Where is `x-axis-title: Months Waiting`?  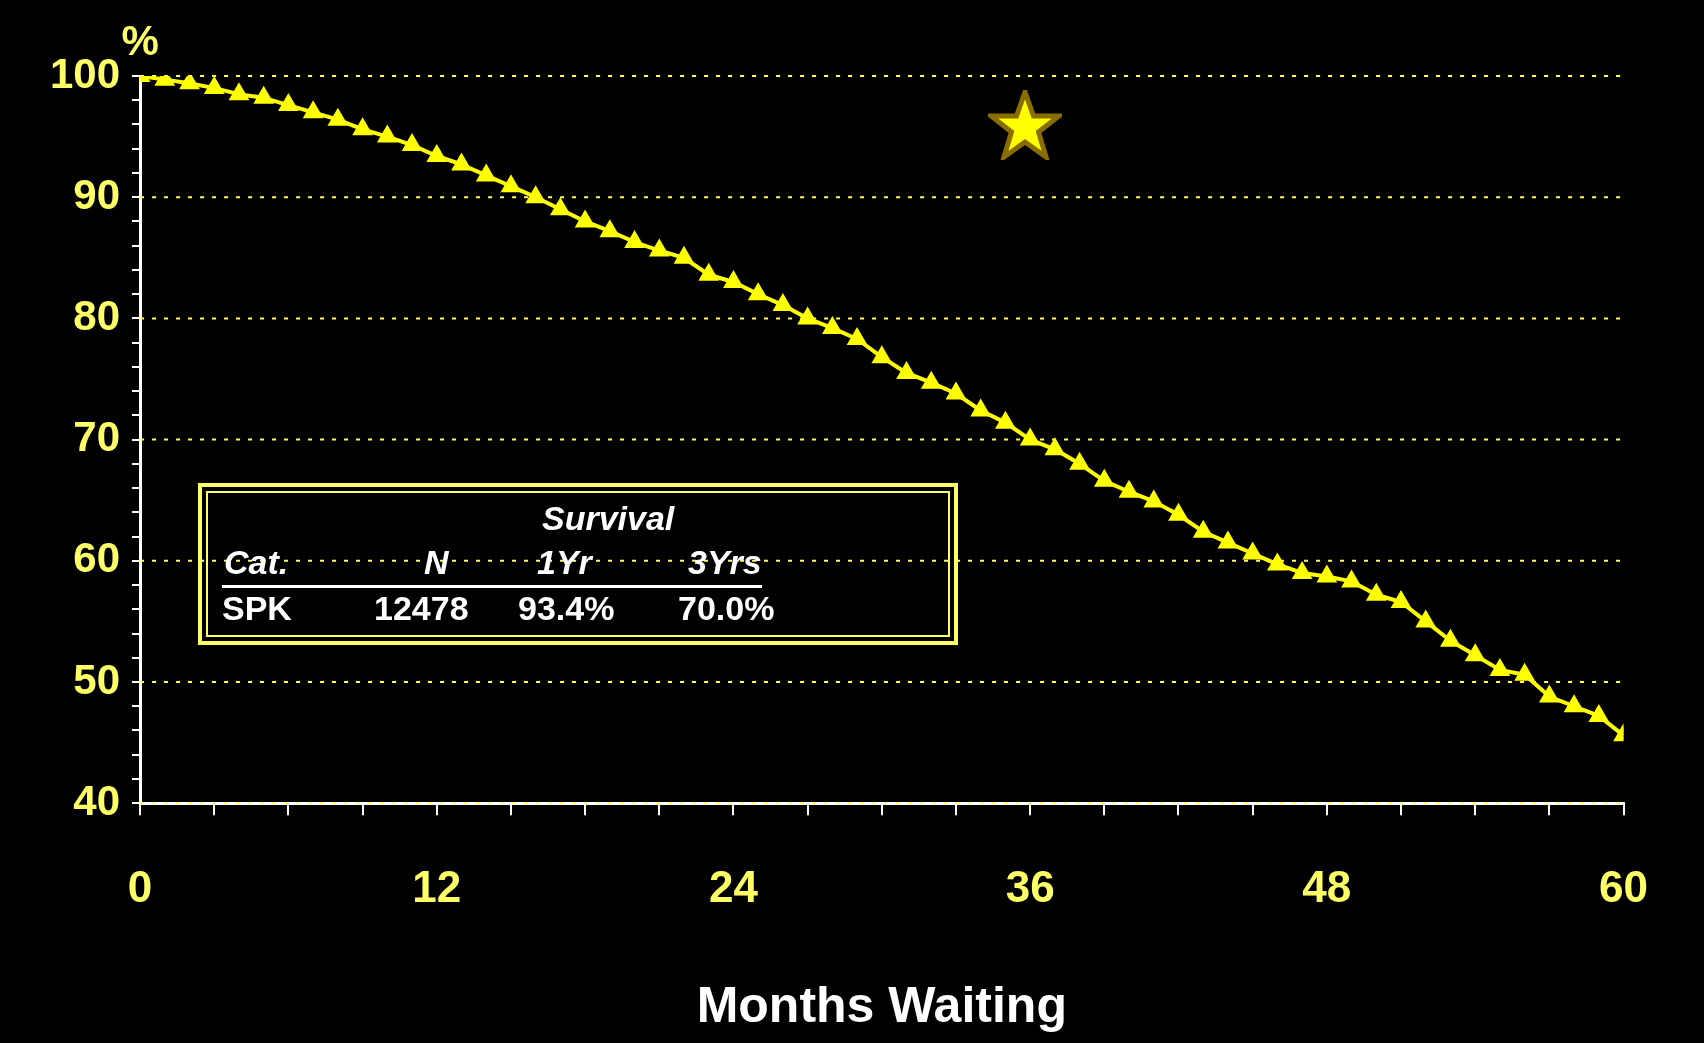
x-axis-title: Months Waiting is located at coordinates (881, 1004).